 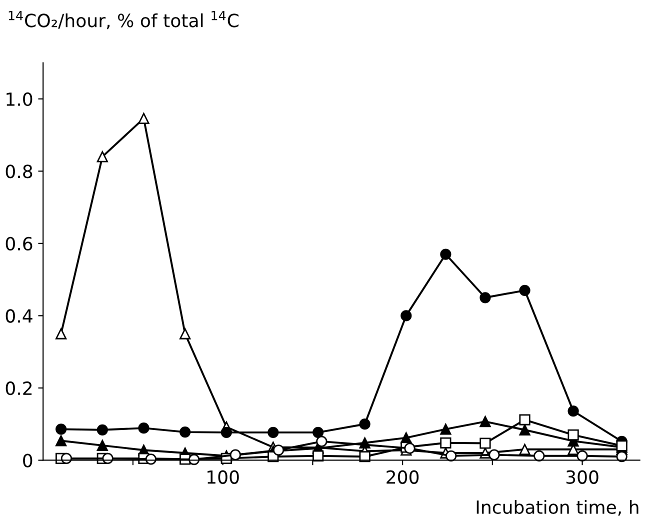 I want to click on x-axis-title: Incubation time, h, so click(x=557, y=508).